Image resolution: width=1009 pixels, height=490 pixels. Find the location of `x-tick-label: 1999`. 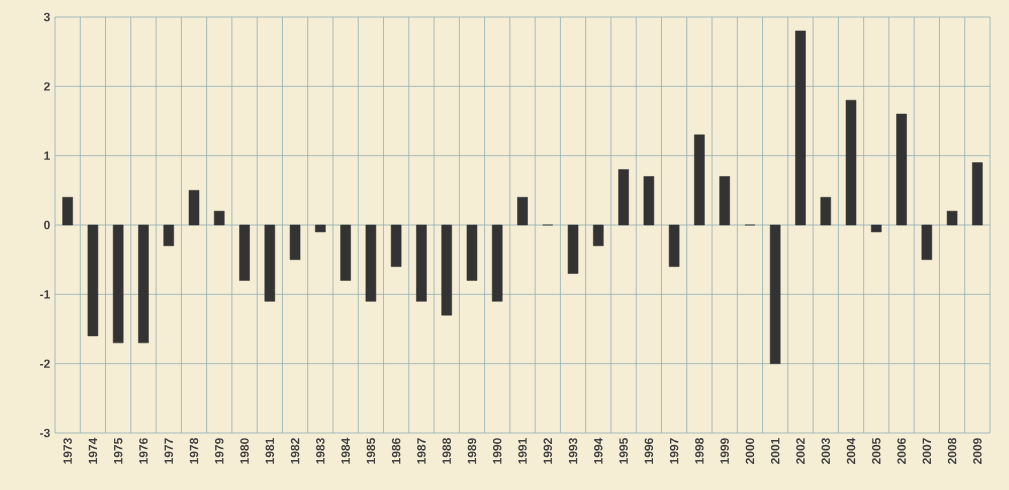

x-tick-label: 1999 is located at coordinates (724, 451).